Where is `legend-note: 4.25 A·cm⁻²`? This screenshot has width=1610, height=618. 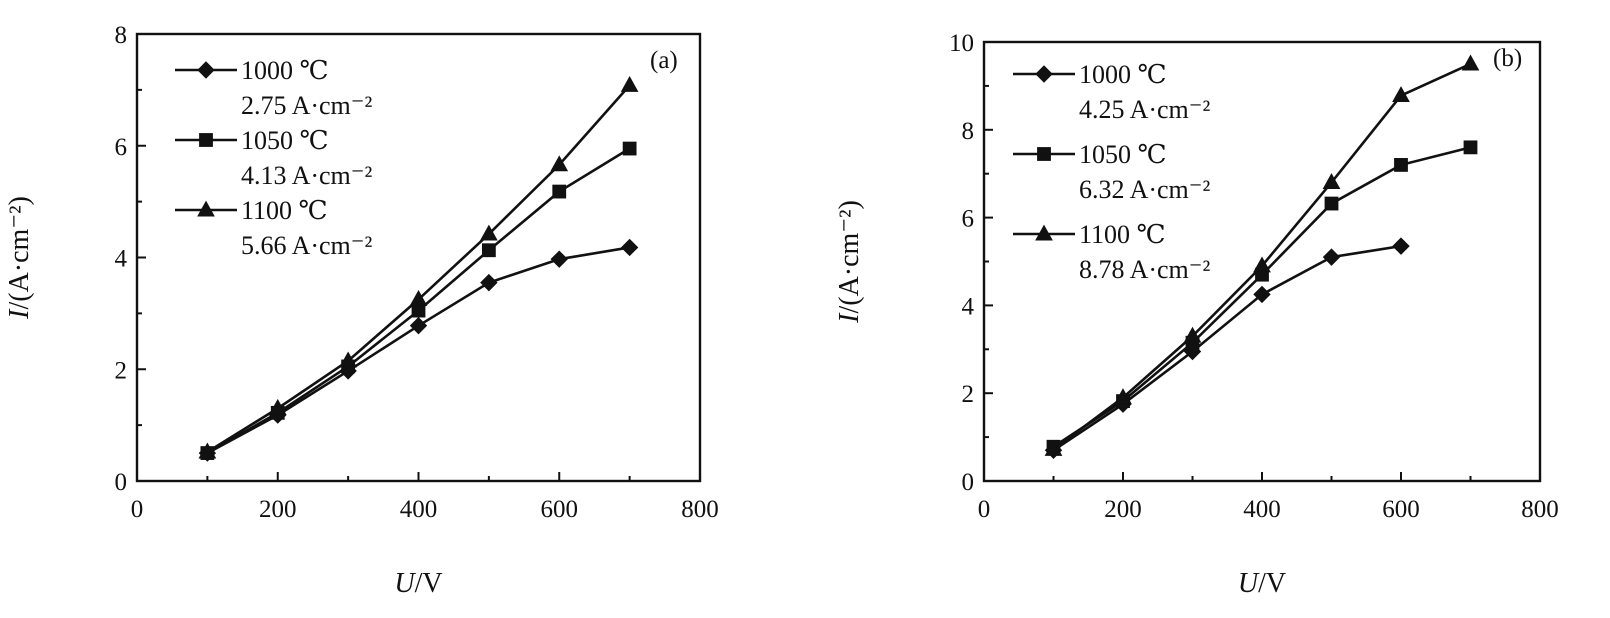 legend-note: 4.25 A·cm⁻² is located at coordinates (1144, 109).